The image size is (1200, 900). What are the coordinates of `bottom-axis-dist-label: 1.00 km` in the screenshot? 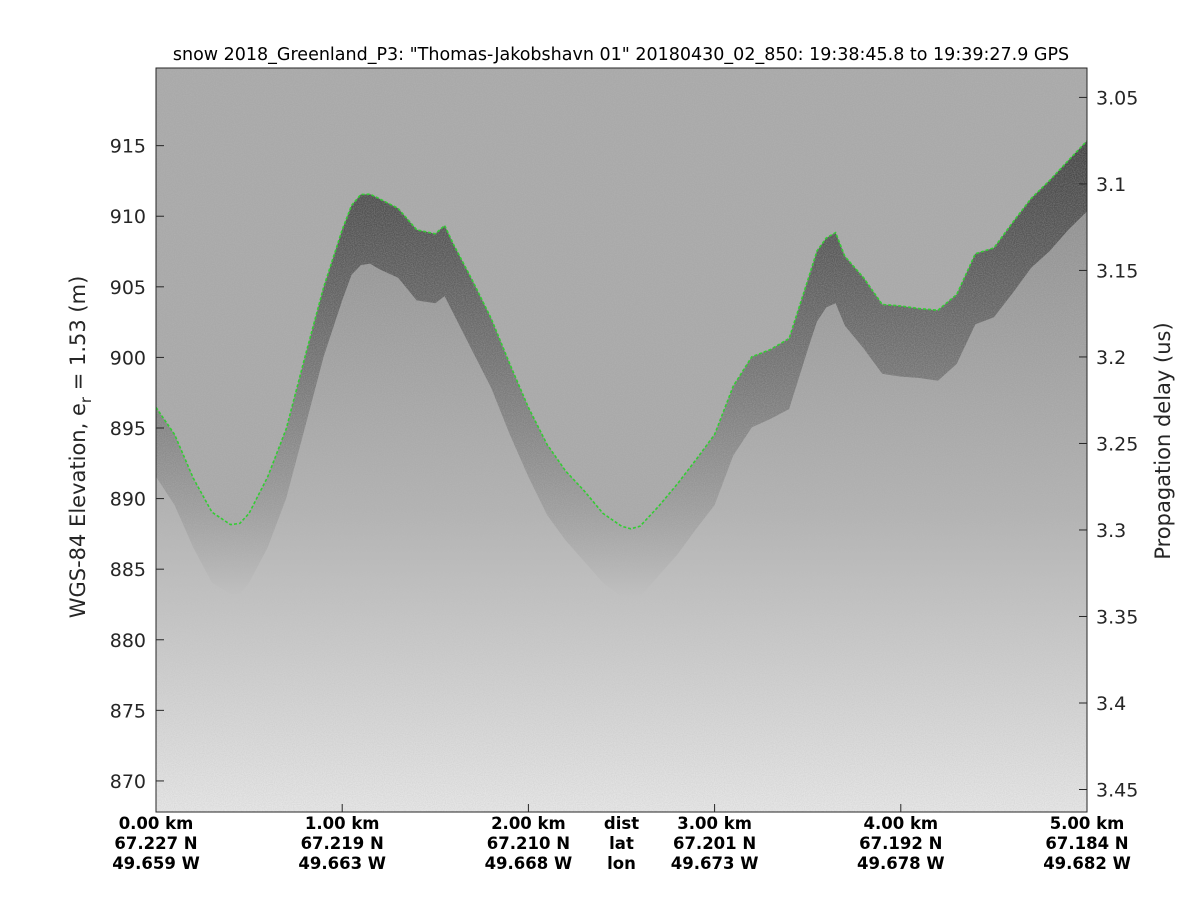 It's located at (342, 823).